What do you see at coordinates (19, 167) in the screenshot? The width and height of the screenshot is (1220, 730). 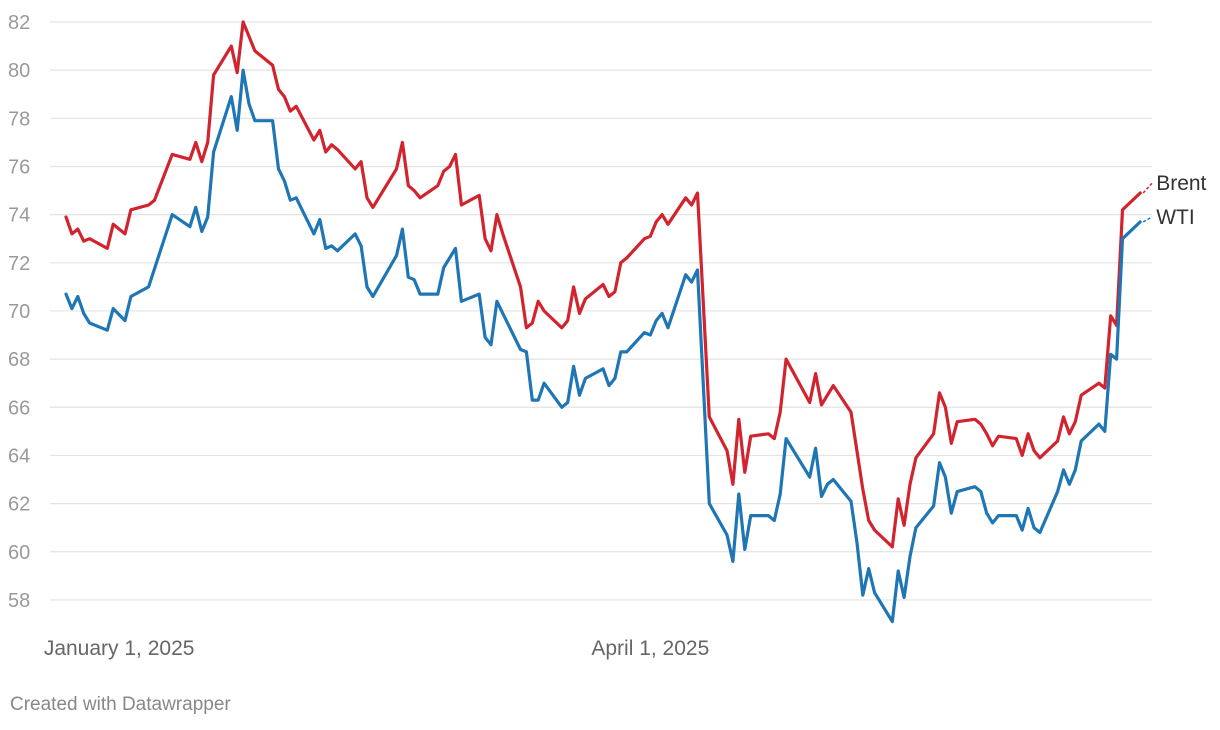 I see `y-tick-label: 76` at bounding box center [19, 167].